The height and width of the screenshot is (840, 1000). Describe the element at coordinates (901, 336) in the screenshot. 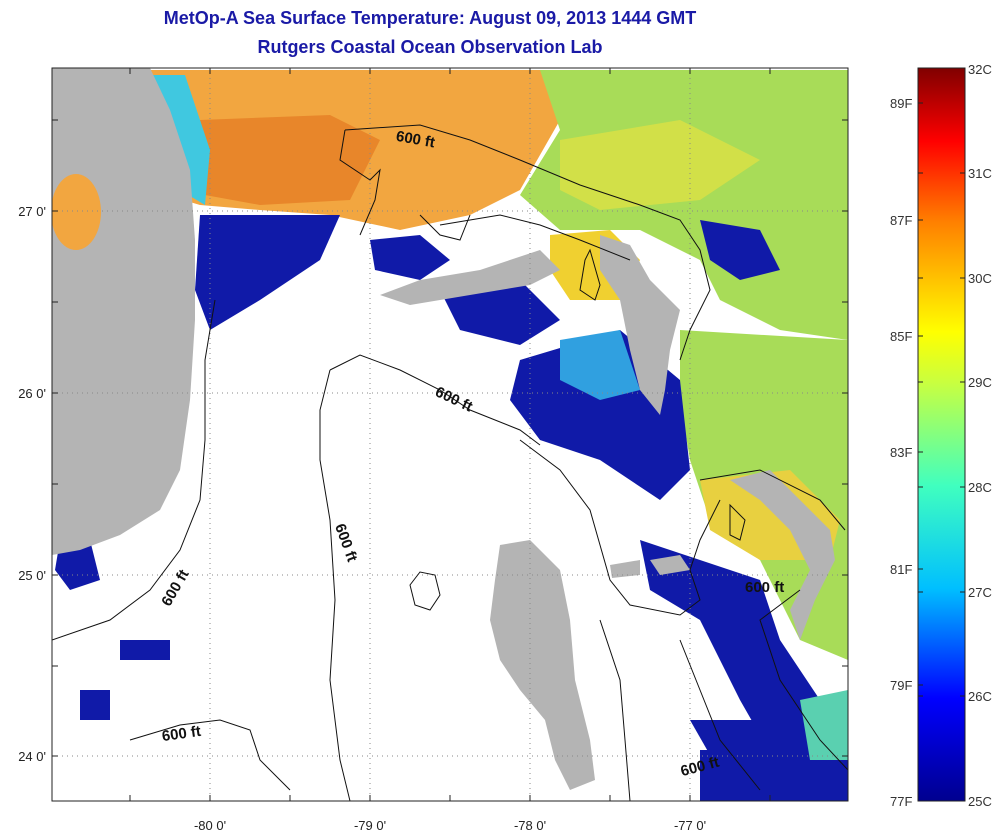

I see `cb-f-85: 85F` at that location.